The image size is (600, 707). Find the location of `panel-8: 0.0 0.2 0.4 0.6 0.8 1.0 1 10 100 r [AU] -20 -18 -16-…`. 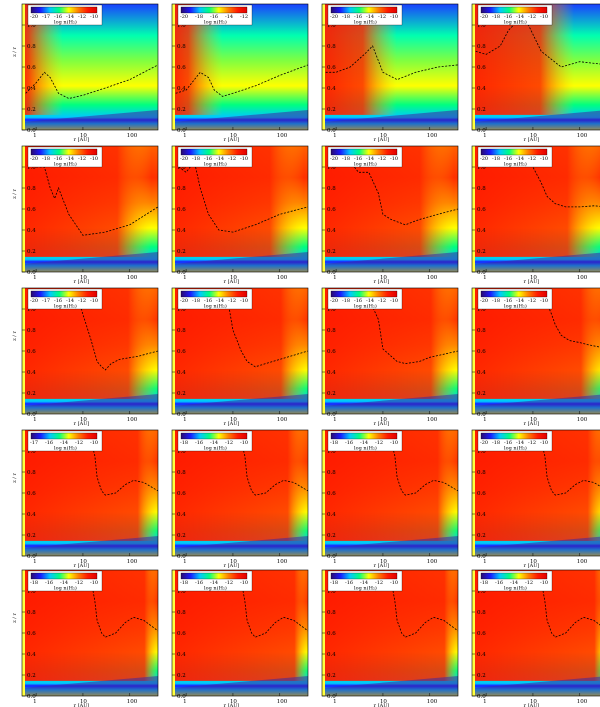

panel-8: 0.0 0.2 0.4 0.6 0.8 1.0 1 10 100 r [AU] -20 -18 -16-… is located at coordinates (530, 213).